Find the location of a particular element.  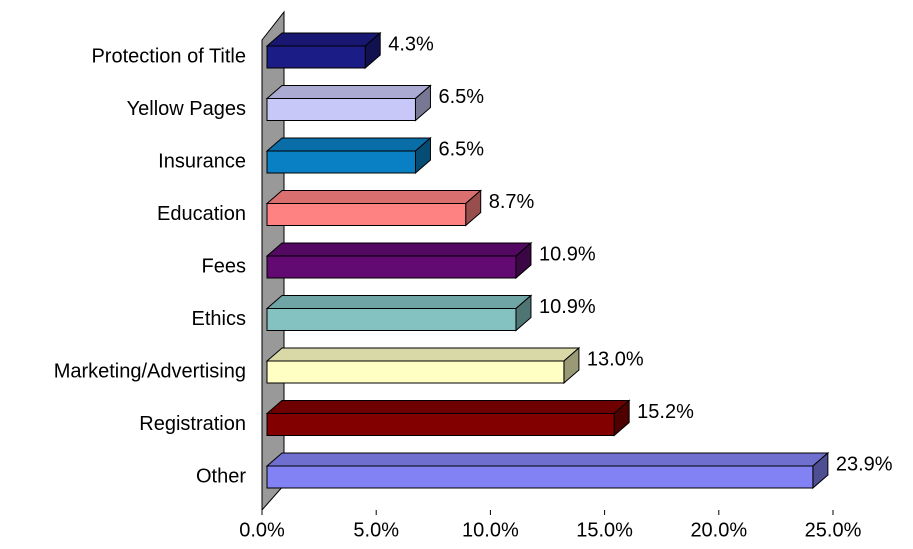

value-label: 15.2% is located at coordinates (665, 412).